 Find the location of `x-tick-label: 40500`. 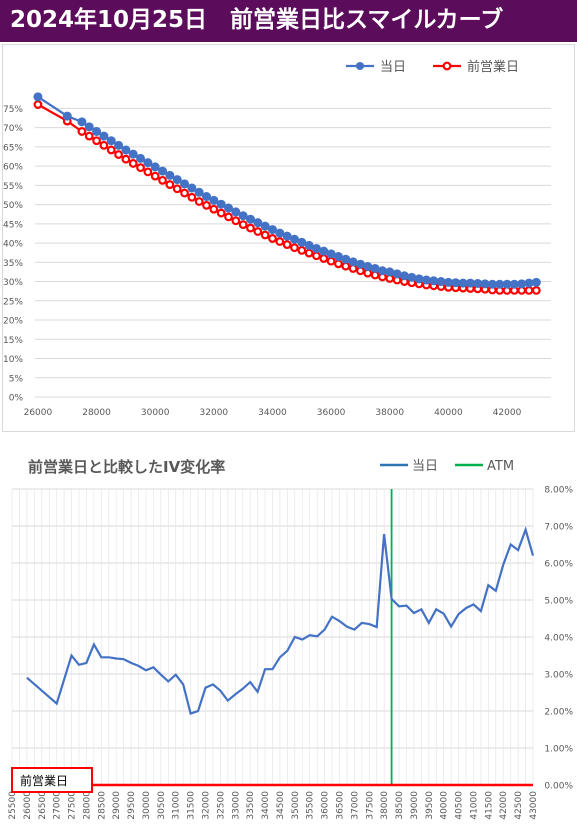

x-tick-label: 40500 is located at coordinates (460, 805).